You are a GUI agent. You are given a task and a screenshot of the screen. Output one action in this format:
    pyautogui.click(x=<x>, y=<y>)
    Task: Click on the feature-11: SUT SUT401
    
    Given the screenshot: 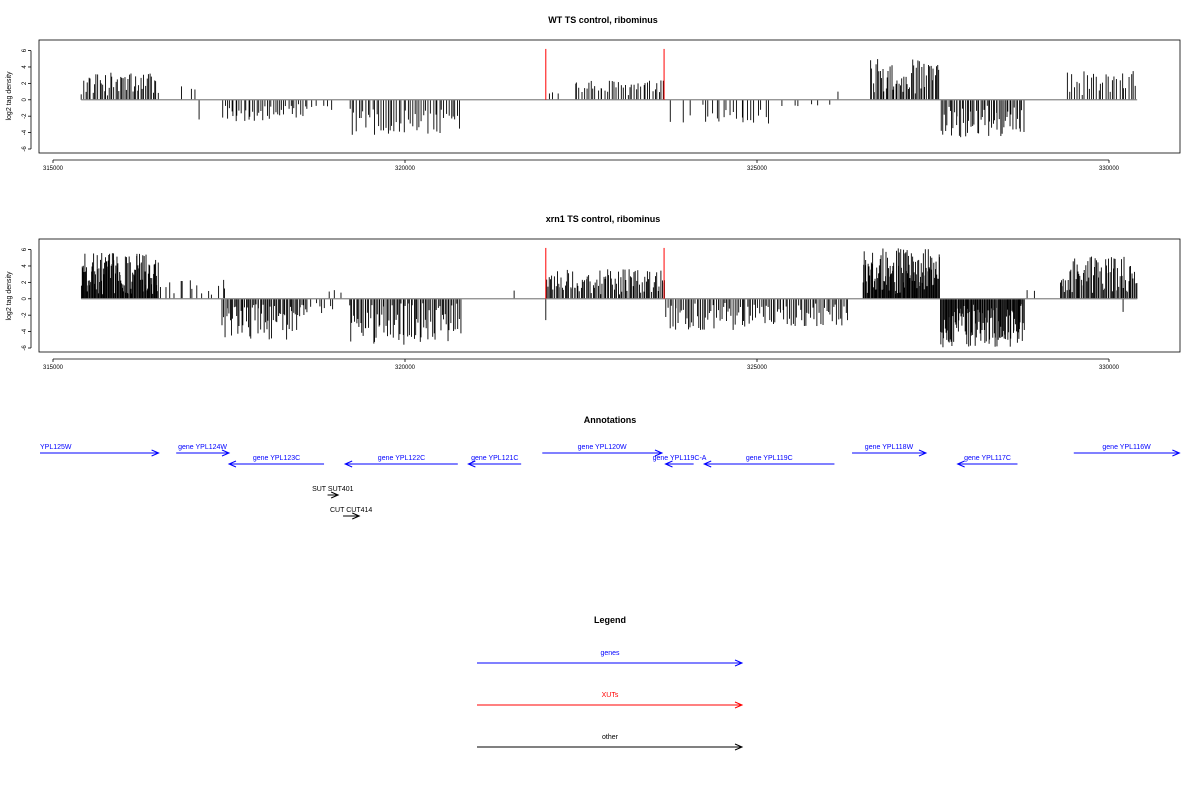 What is the action you would take?
    pyautogui.click(x=333, y=492)
    